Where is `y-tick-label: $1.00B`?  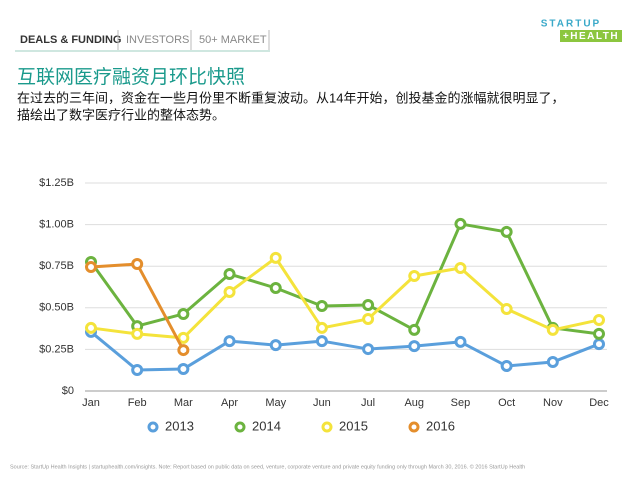
y-tick-label: $1.00B is located at coordinates (56, 225).